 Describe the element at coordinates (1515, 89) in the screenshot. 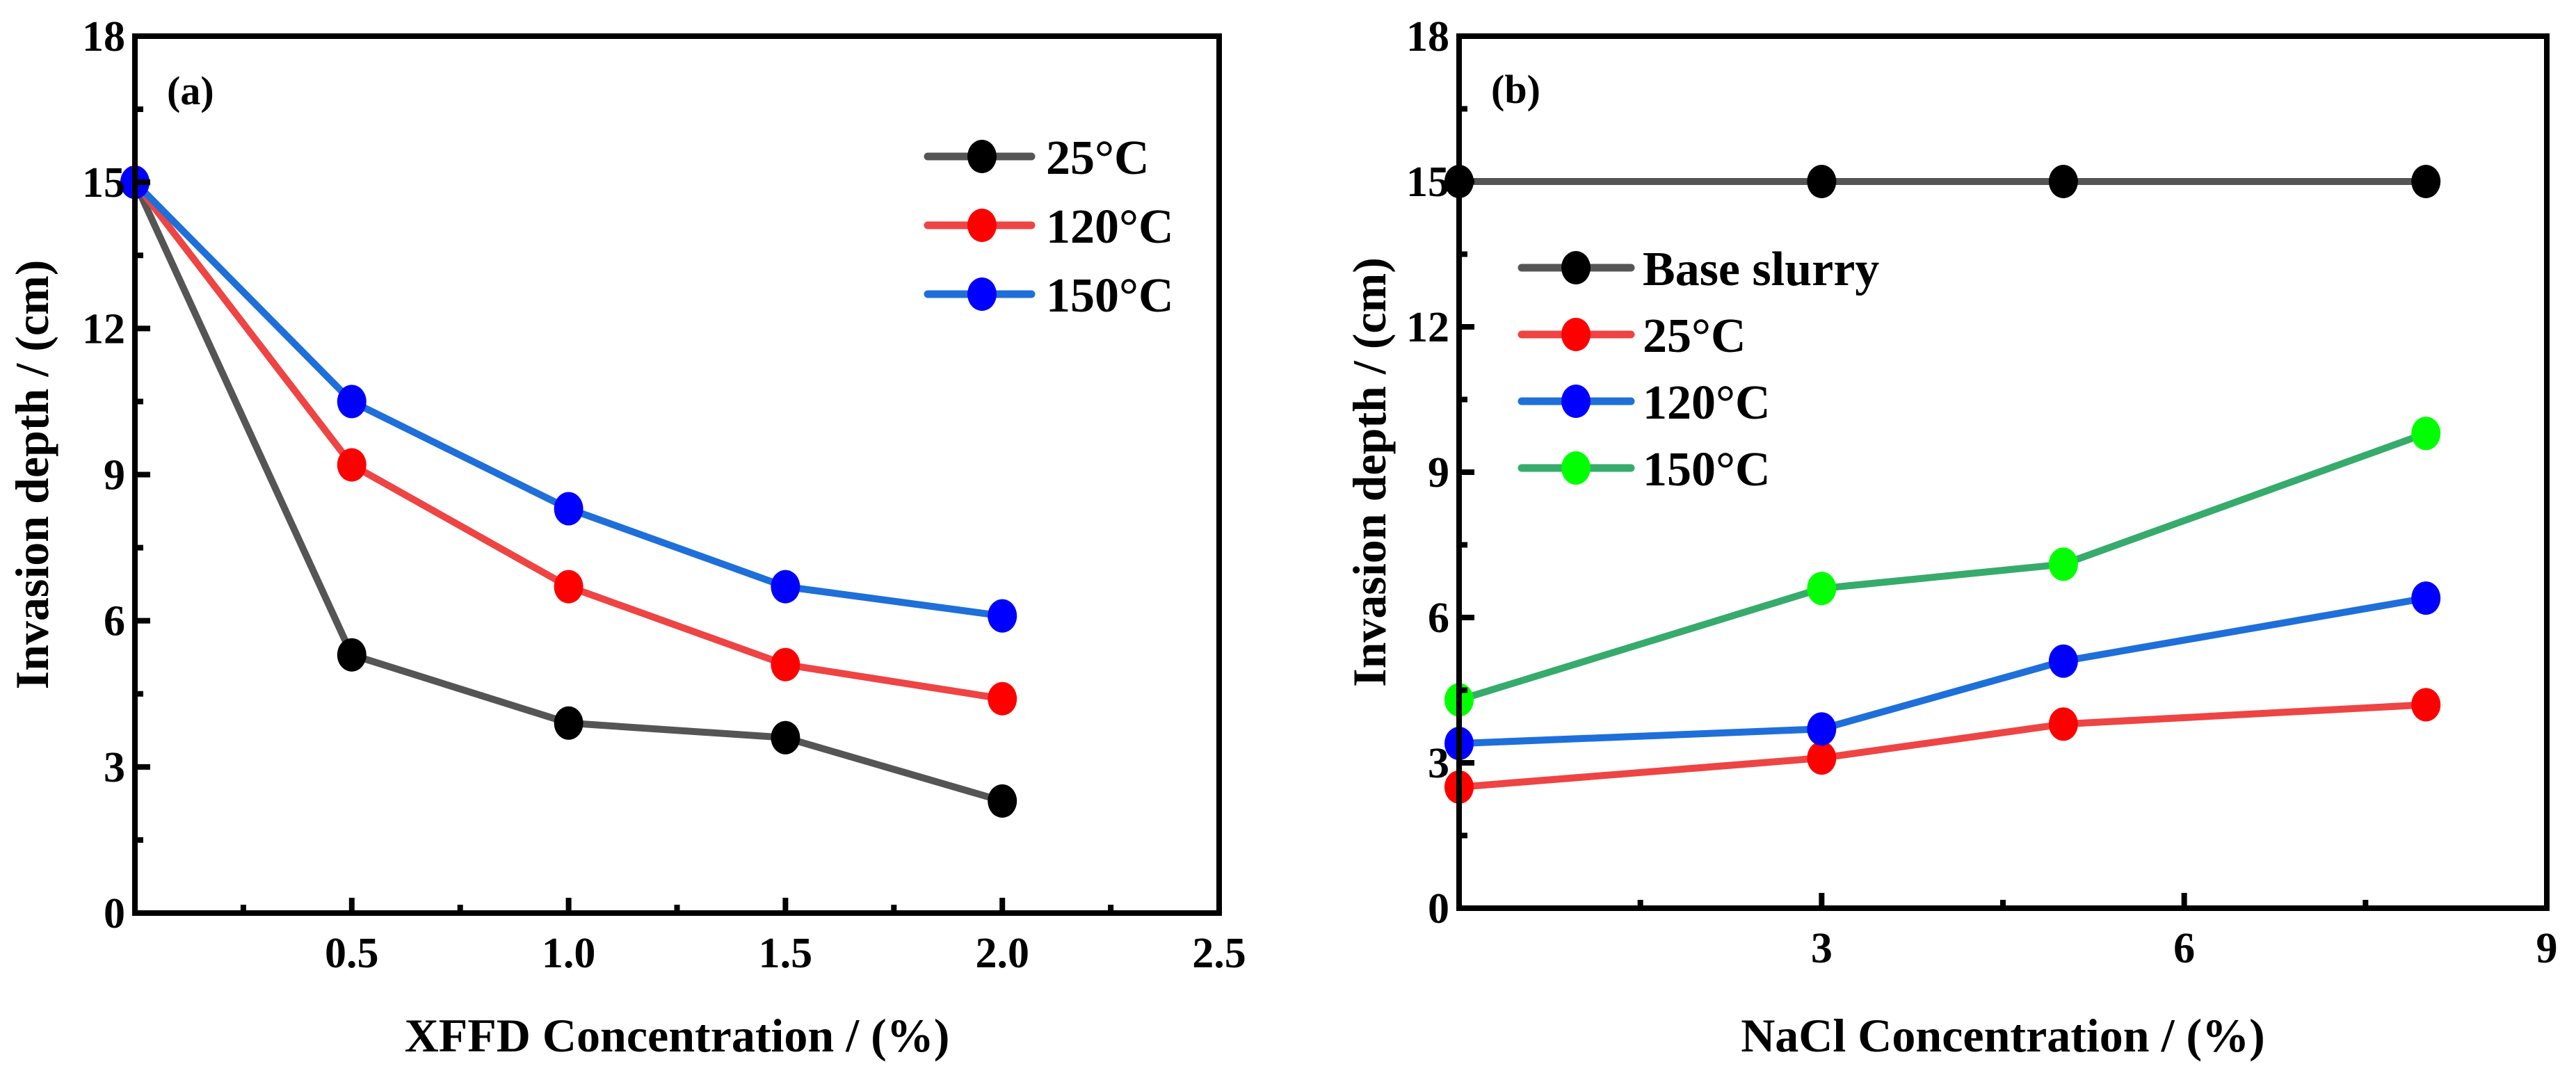

I see `panel-label: (b)` at that location.